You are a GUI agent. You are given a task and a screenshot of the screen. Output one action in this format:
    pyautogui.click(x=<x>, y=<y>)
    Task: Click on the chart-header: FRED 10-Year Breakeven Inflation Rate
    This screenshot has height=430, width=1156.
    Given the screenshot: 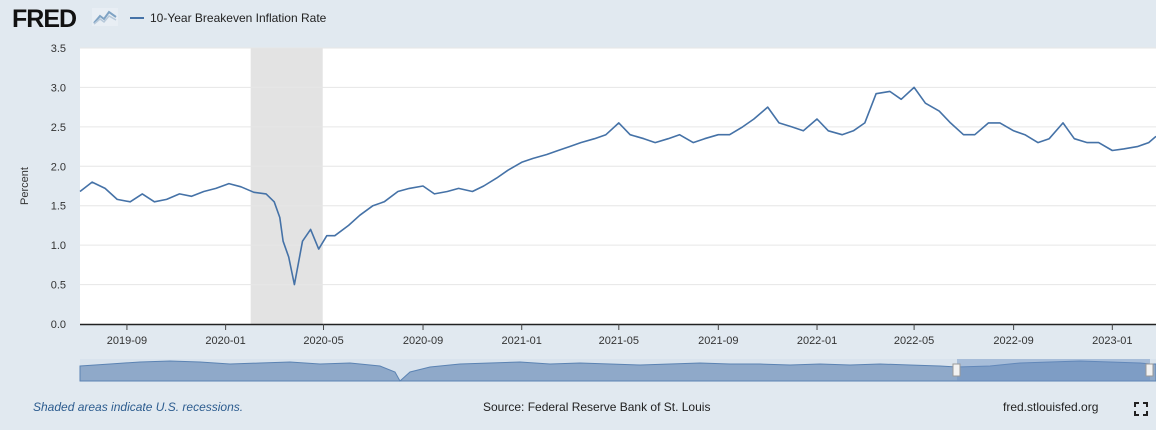 What is the action you would take?
    pyautogui.click(x=578, y=19)
    